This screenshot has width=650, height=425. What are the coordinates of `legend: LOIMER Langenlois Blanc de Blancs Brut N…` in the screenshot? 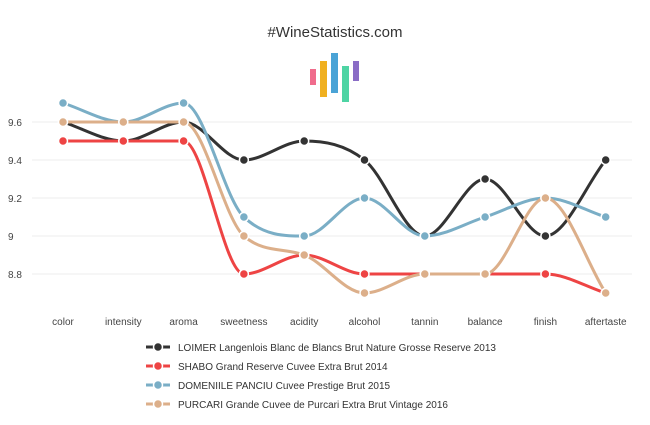 It's located at (321, 376).